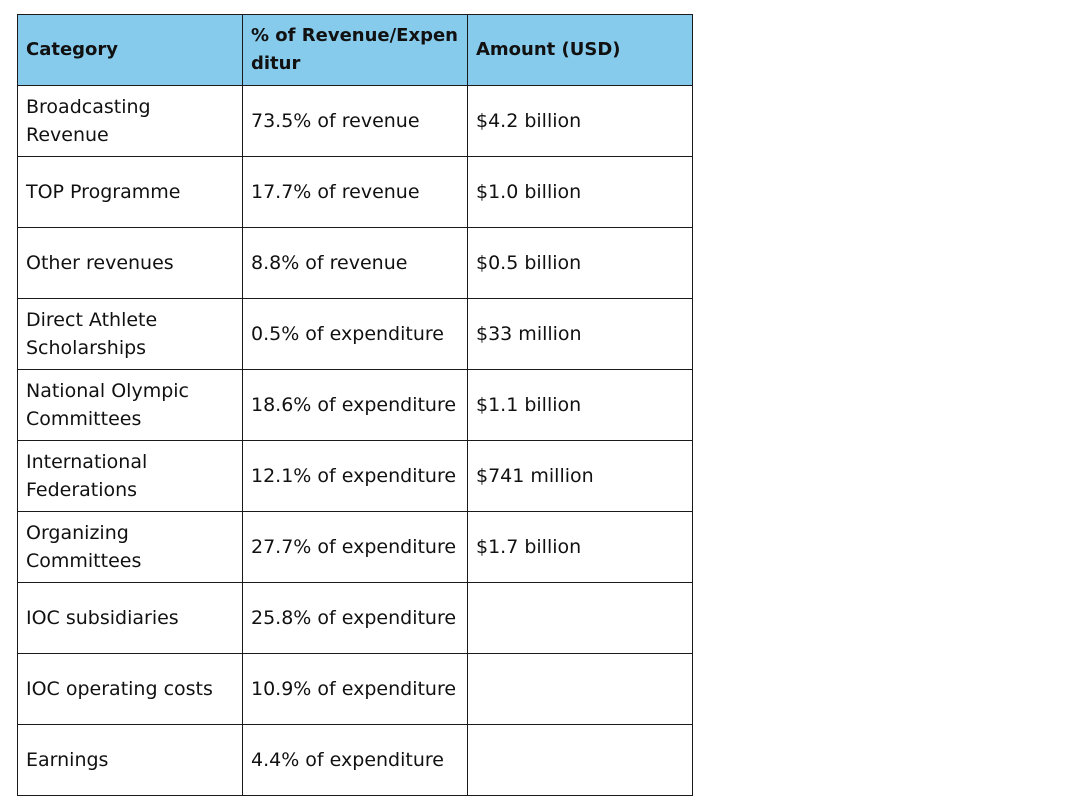 The height and width of the screenshot is (810, 1080). What do you see at coordinates (130, 334) in the screenshot?
I see `category-cell: Direct Athlete Scholarships` at bounding box center [130, 334].